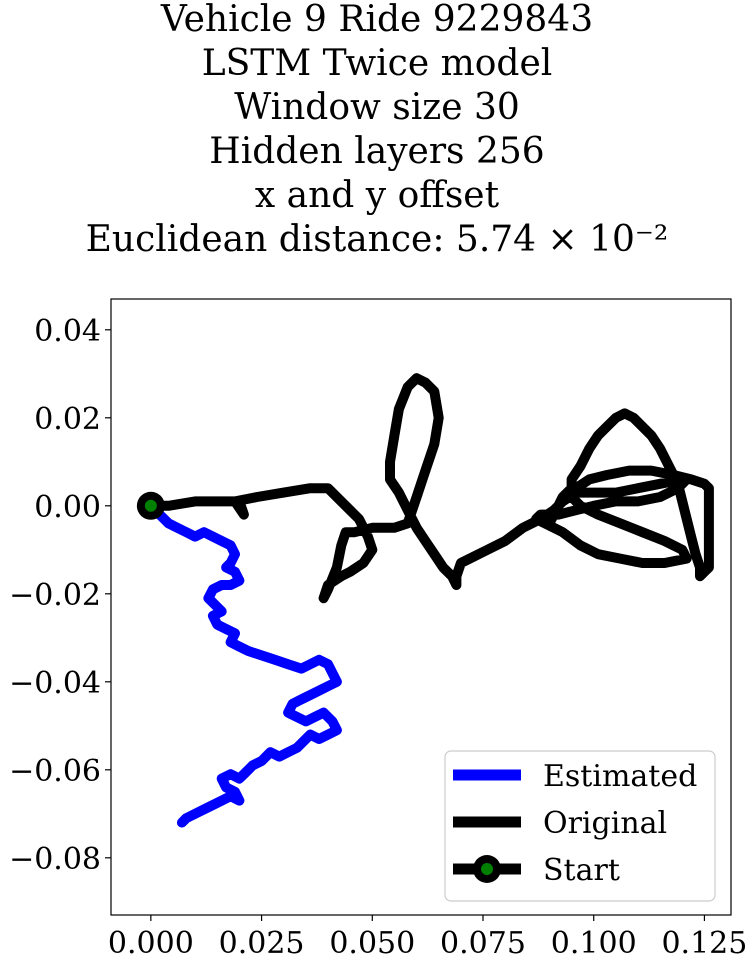  I want to click on legend-start-label: Start, so click(581, 870).